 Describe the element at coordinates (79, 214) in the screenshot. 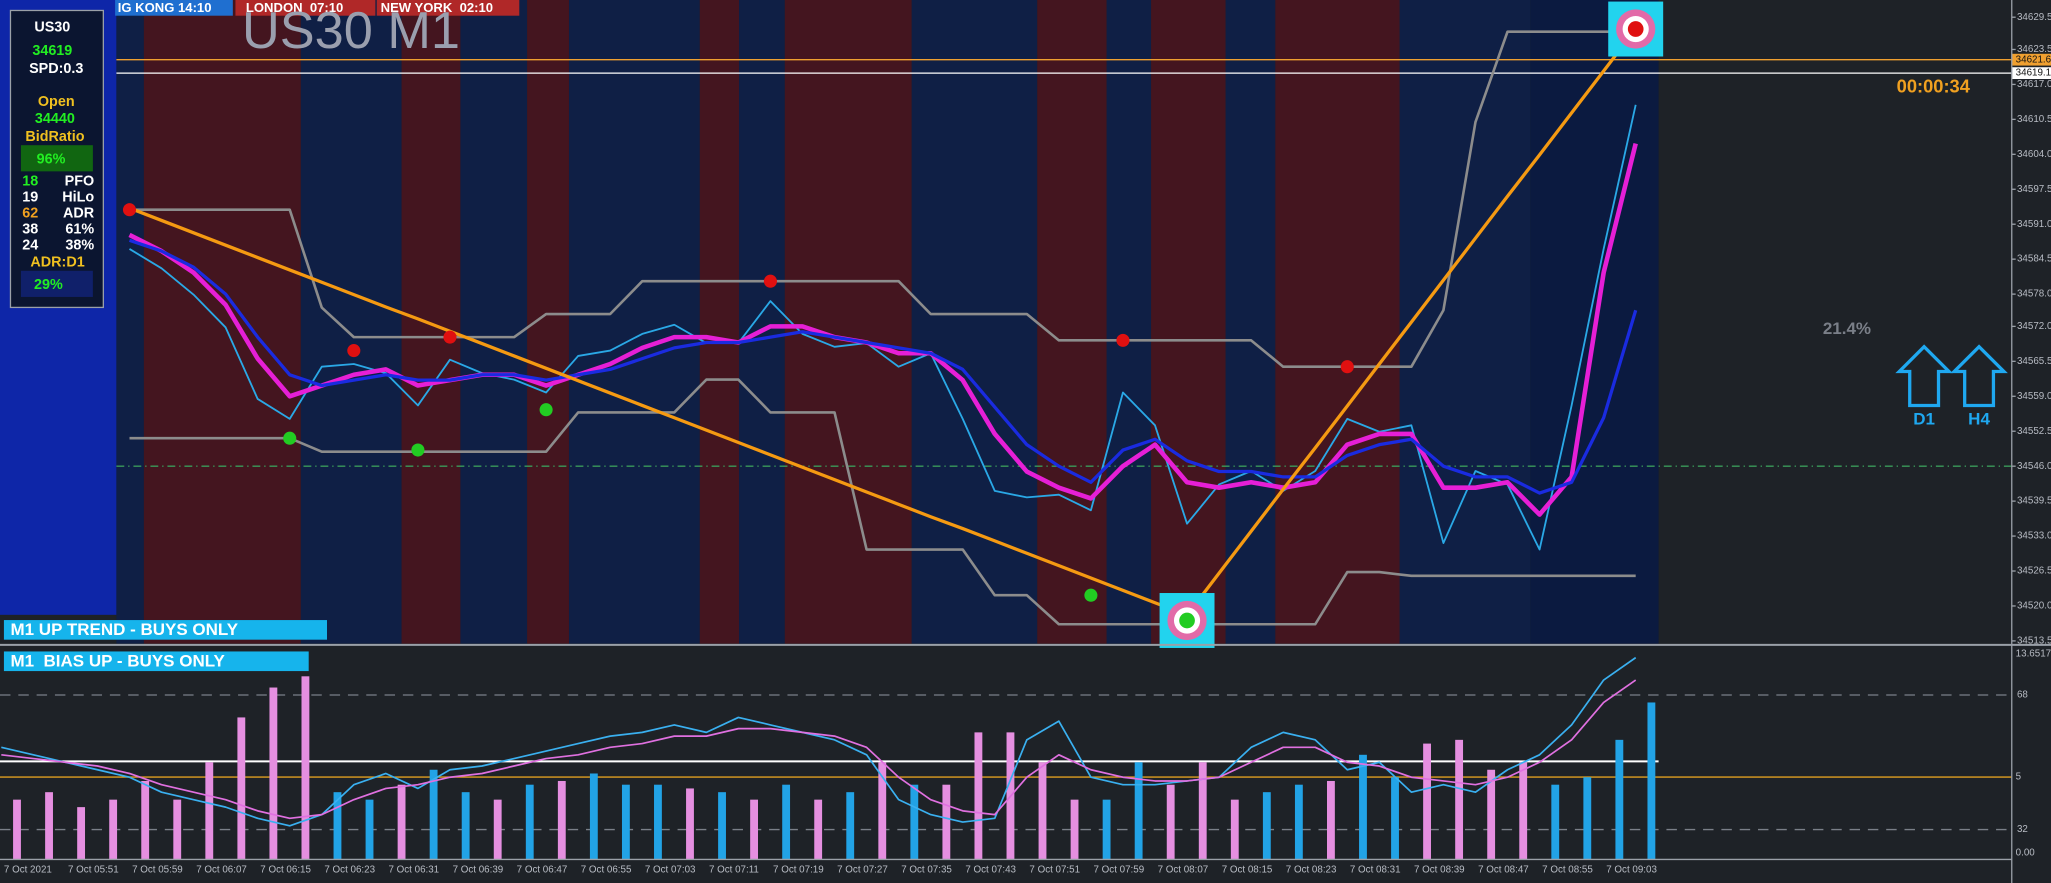

I see `info-row-label: ADR` at that location.